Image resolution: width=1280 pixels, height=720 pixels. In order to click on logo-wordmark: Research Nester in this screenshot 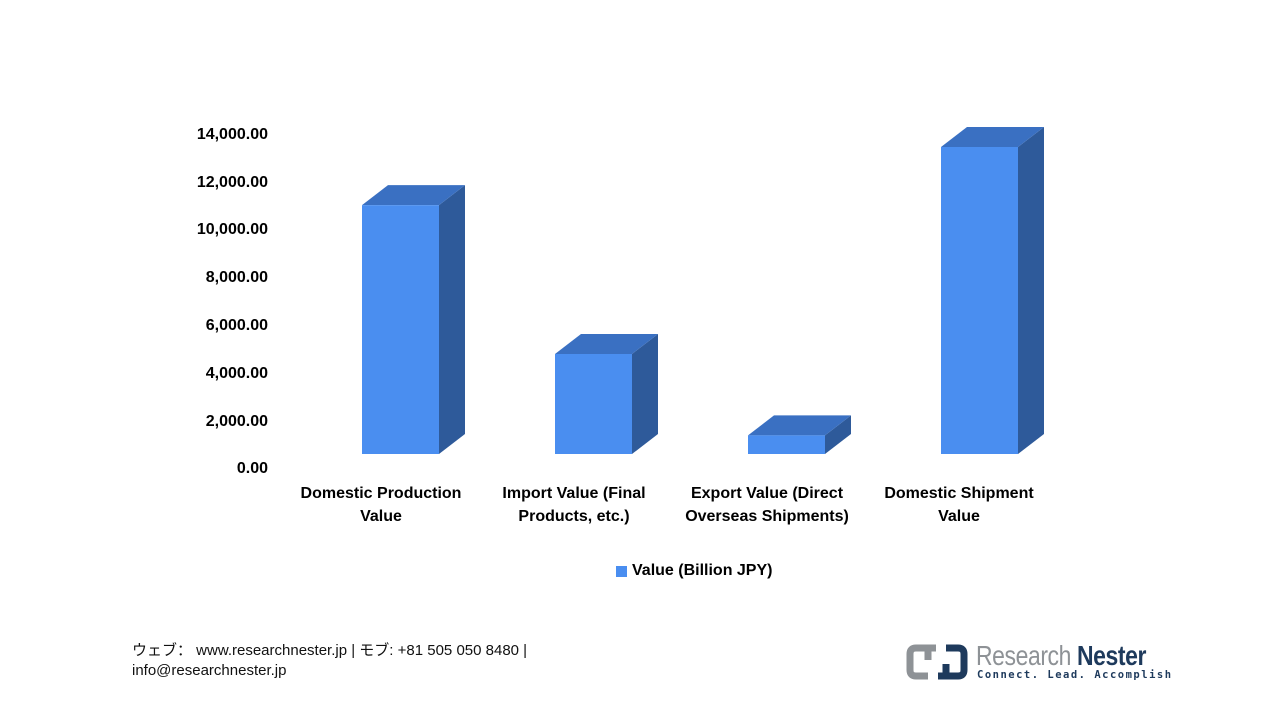, I will do `click(1061, 655)`.